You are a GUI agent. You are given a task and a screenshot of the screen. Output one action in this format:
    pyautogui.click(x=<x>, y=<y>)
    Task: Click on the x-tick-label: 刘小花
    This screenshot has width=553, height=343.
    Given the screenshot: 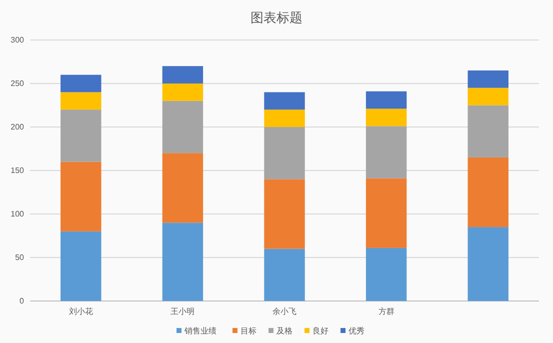 What is the action you would take?
    pyautogui.click(x=80, y=311)
    